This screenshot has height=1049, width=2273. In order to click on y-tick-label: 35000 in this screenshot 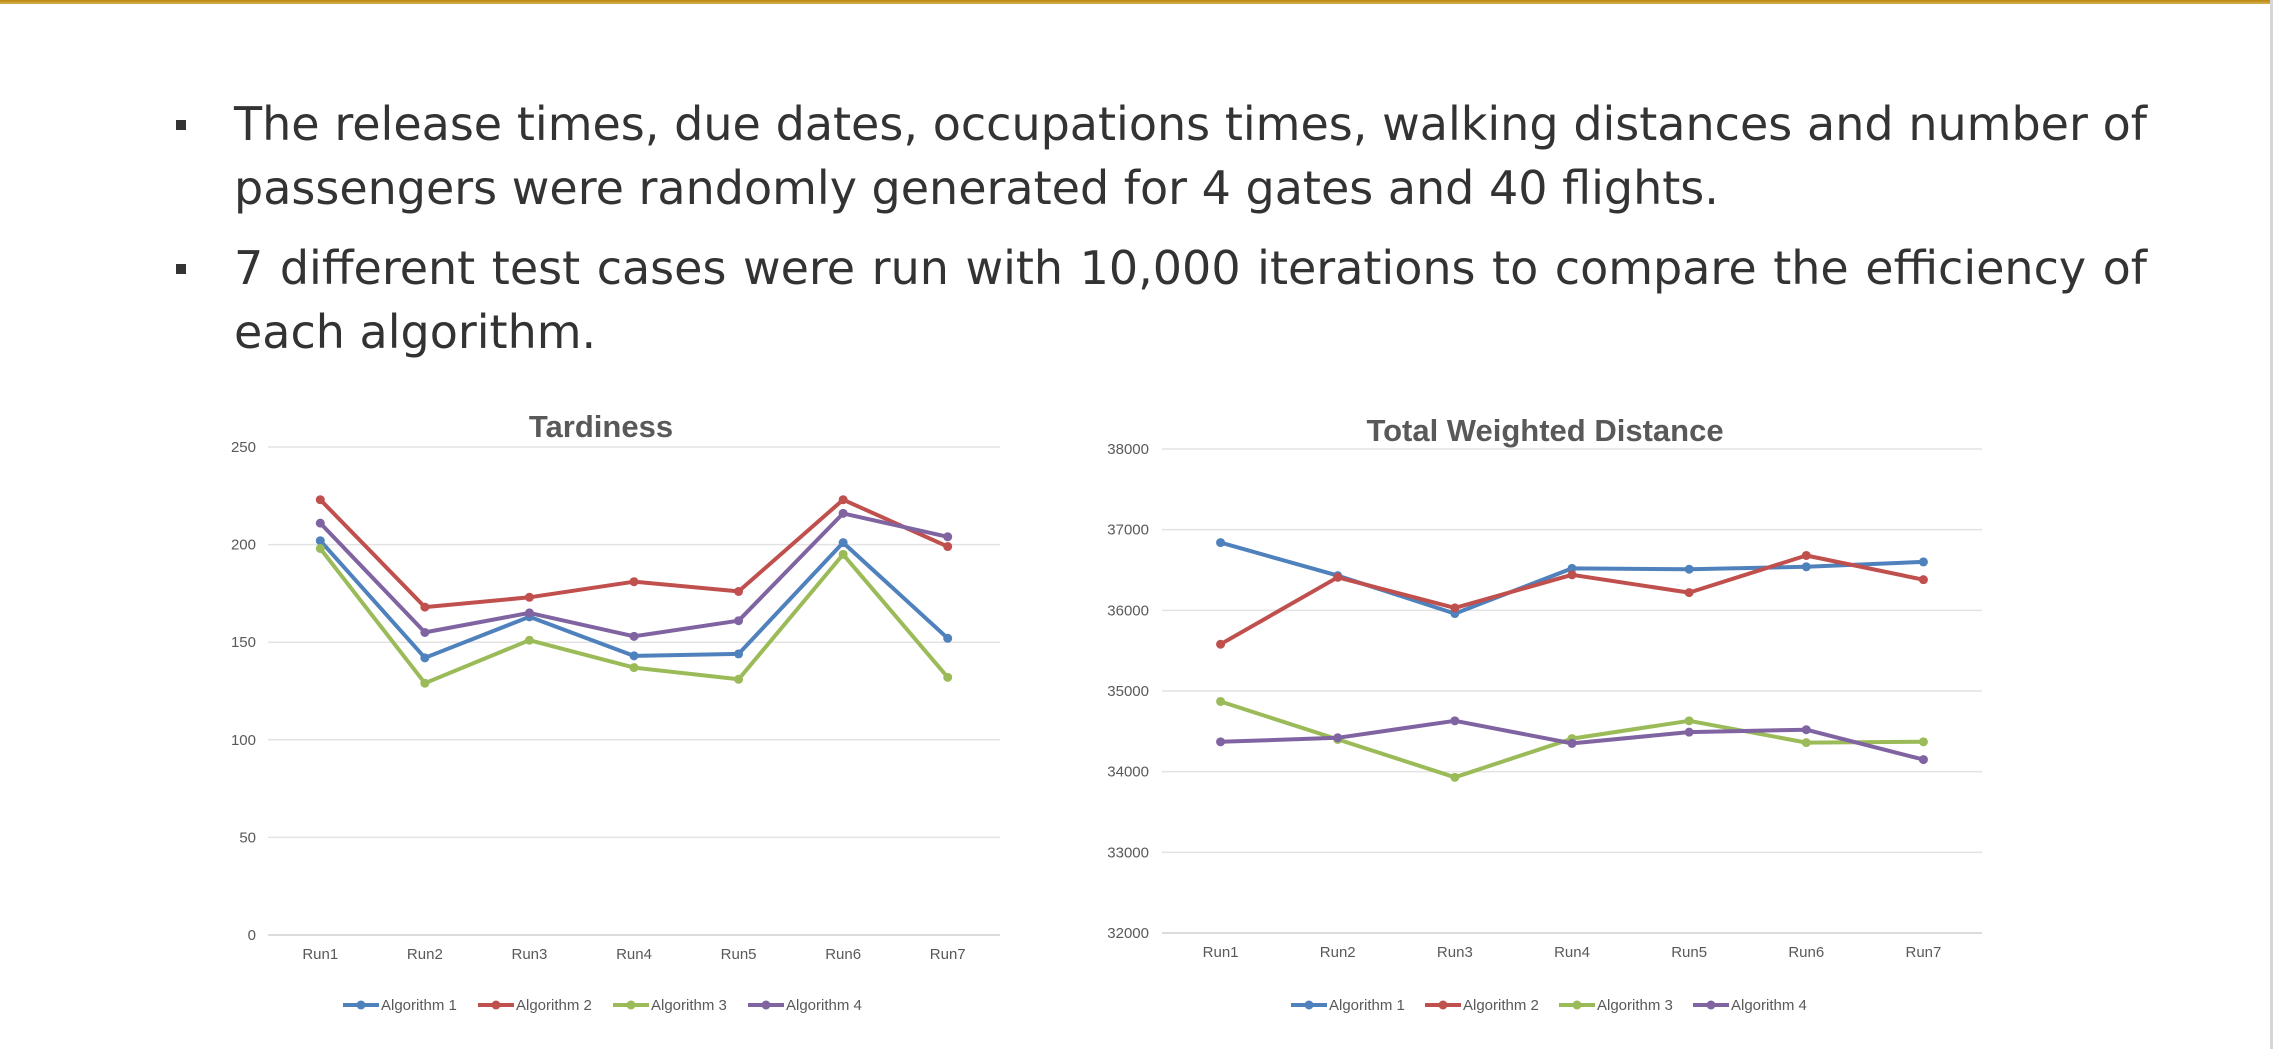, I will do `click(1128, 691)`.